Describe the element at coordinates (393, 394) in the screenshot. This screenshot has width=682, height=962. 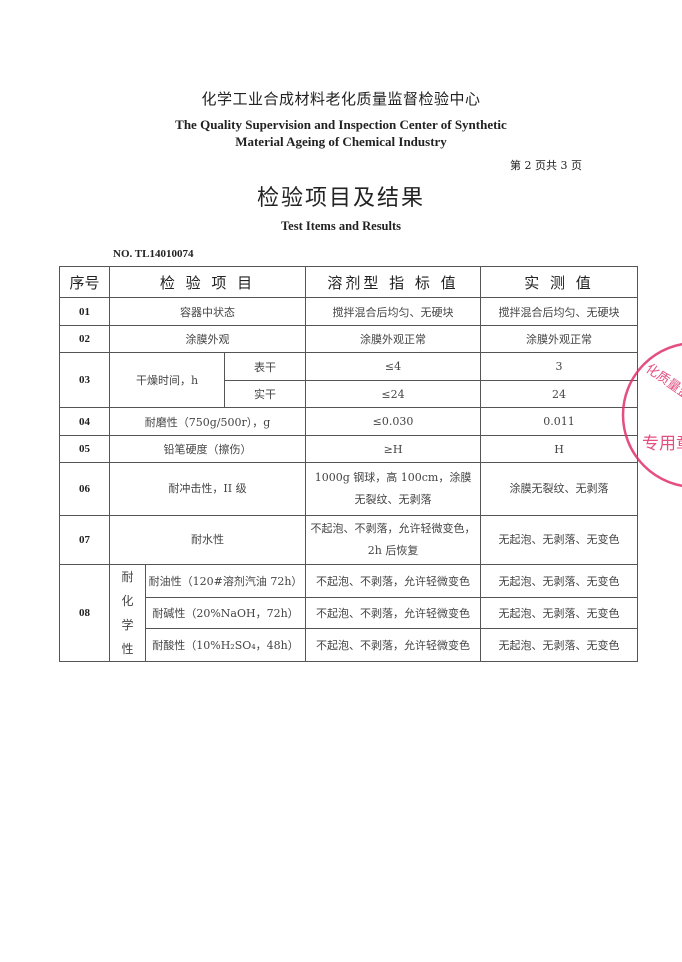
I see `row-standard: ≤24` at that location.